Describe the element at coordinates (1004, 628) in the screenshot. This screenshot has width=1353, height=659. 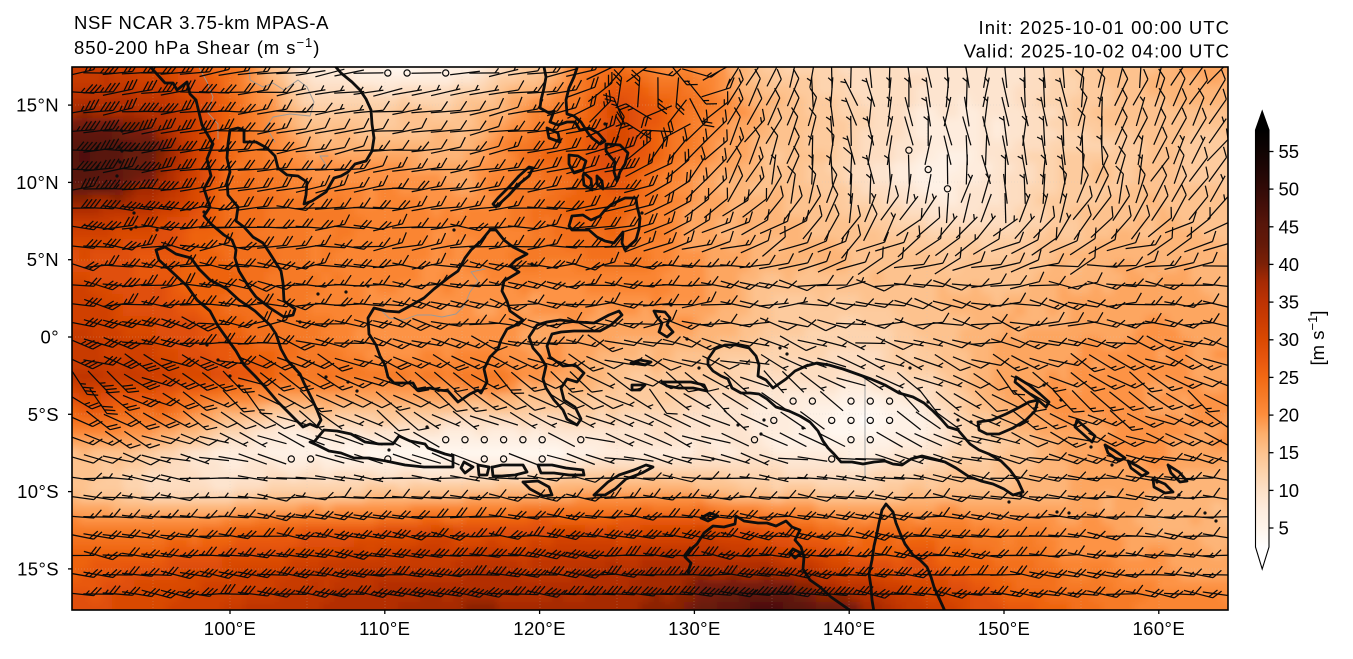
I see `svg-text: 150°E` at that location.